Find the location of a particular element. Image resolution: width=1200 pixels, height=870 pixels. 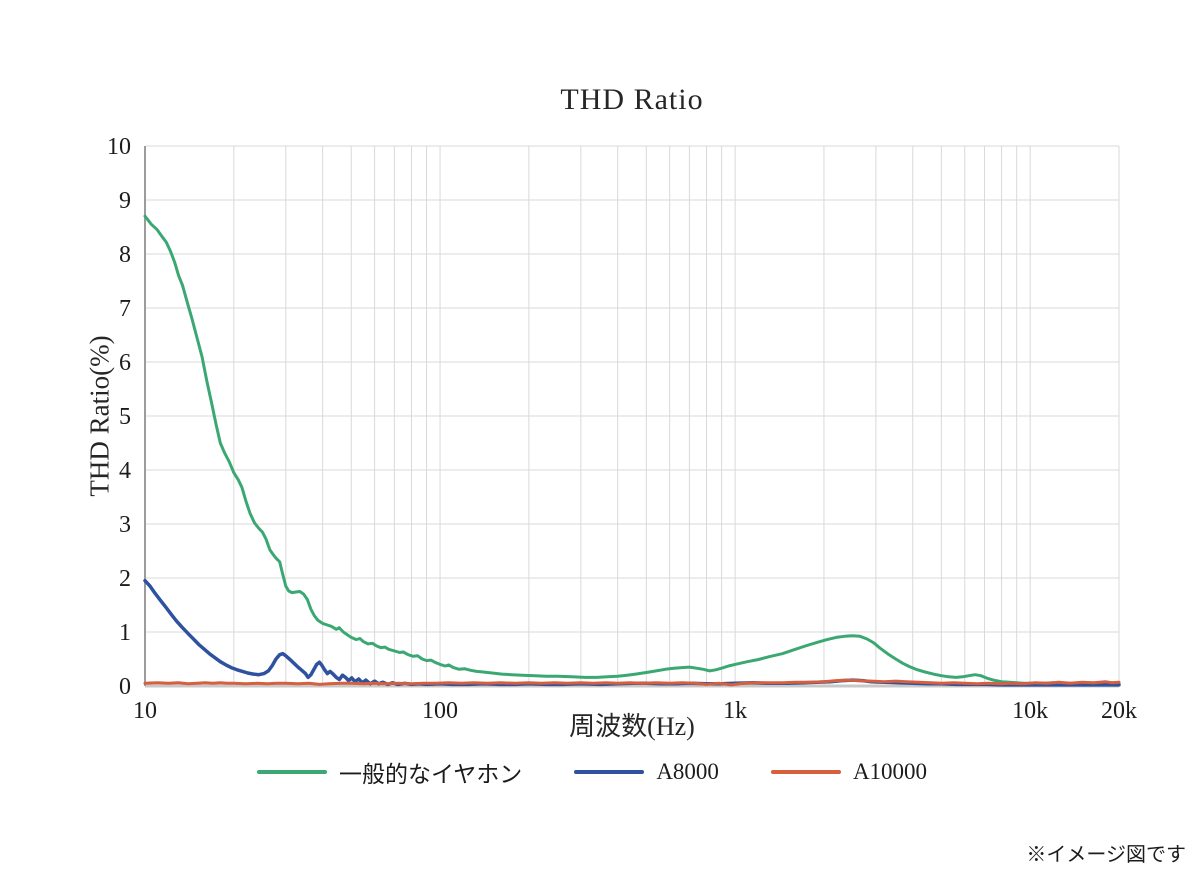

legend-label: A10000 is located at coordinates (890, 771).